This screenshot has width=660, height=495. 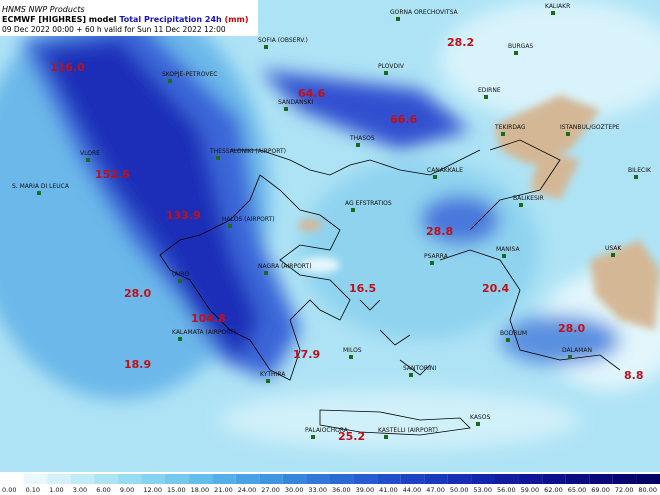 I want to click on colorbar-label: 30.00, so click(x=294, y=490).